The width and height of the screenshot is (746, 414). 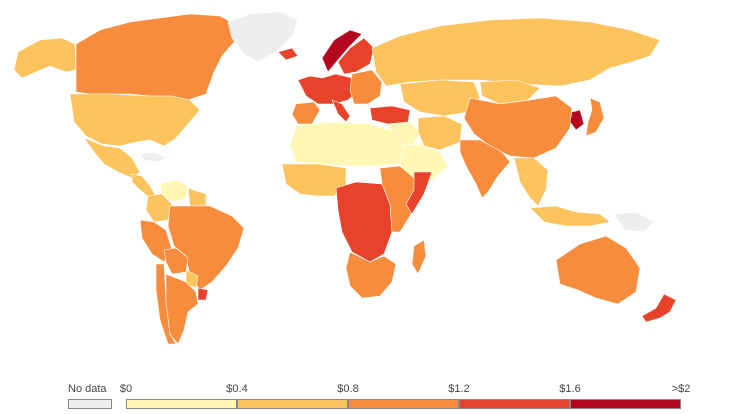 What do you see at coordinates (570, 389) in the screenshot?
I see `legend-tick-4: $1.6` at bounding box center [570, 389].